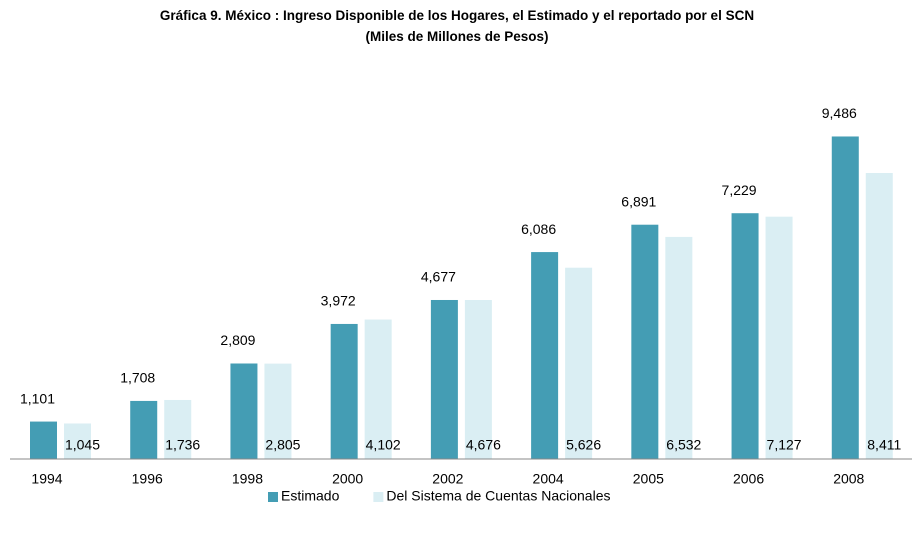 The width and height of the screenshot is (914, 537). I want to click on value-label: 6,891, so click(638, 201).